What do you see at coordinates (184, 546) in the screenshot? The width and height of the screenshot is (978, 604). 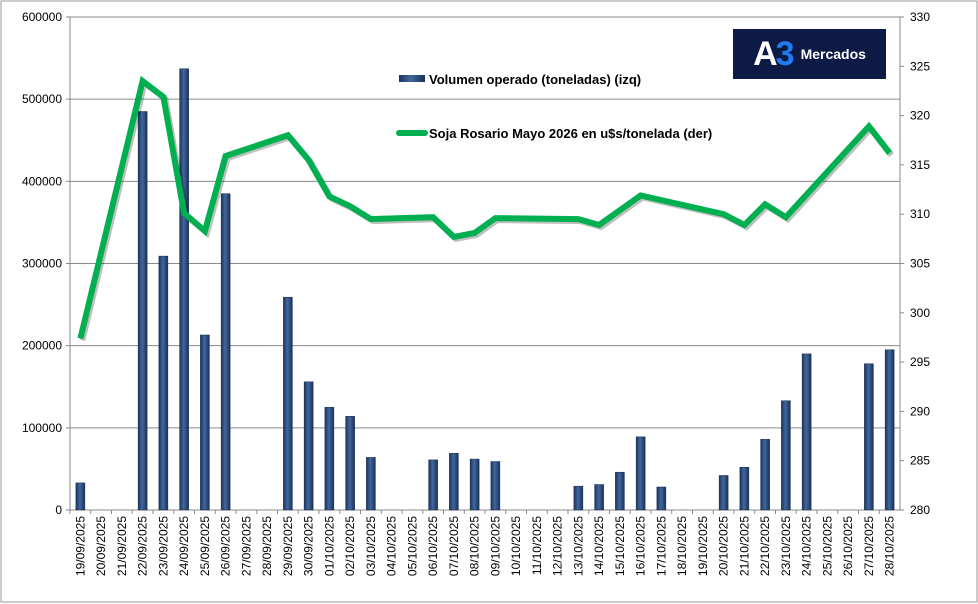 I see `x-tick-label: 24/09/2025` at bounding box center [184, 546].